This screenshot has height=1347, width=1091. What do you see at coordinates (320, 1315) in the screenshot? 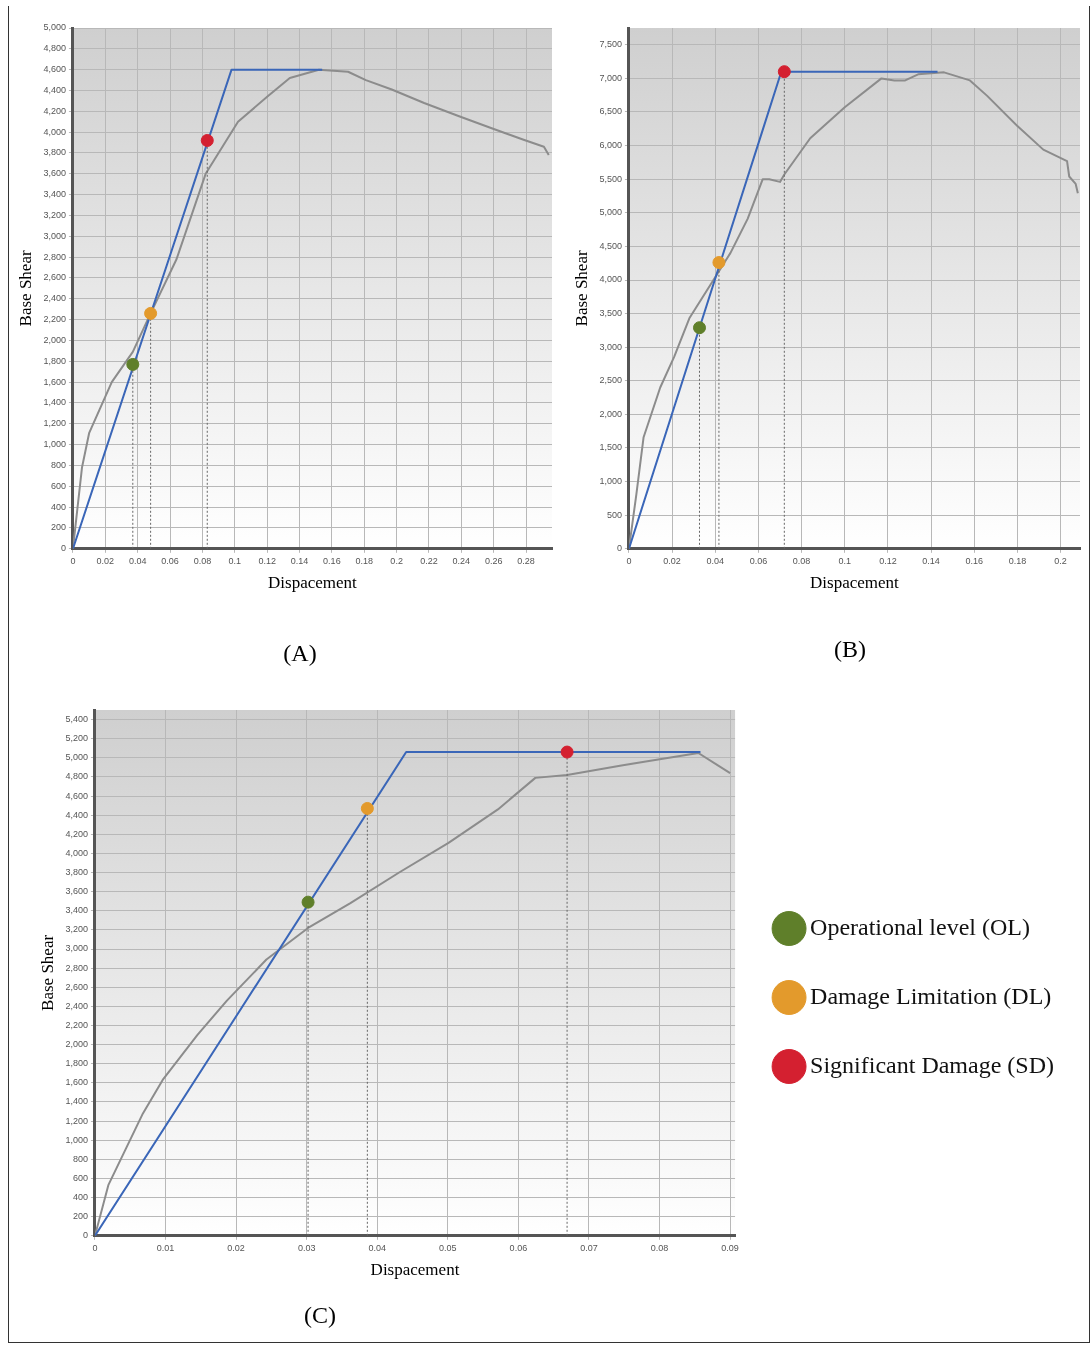
I see `text: (C)` at bounding box center [320, 1315].